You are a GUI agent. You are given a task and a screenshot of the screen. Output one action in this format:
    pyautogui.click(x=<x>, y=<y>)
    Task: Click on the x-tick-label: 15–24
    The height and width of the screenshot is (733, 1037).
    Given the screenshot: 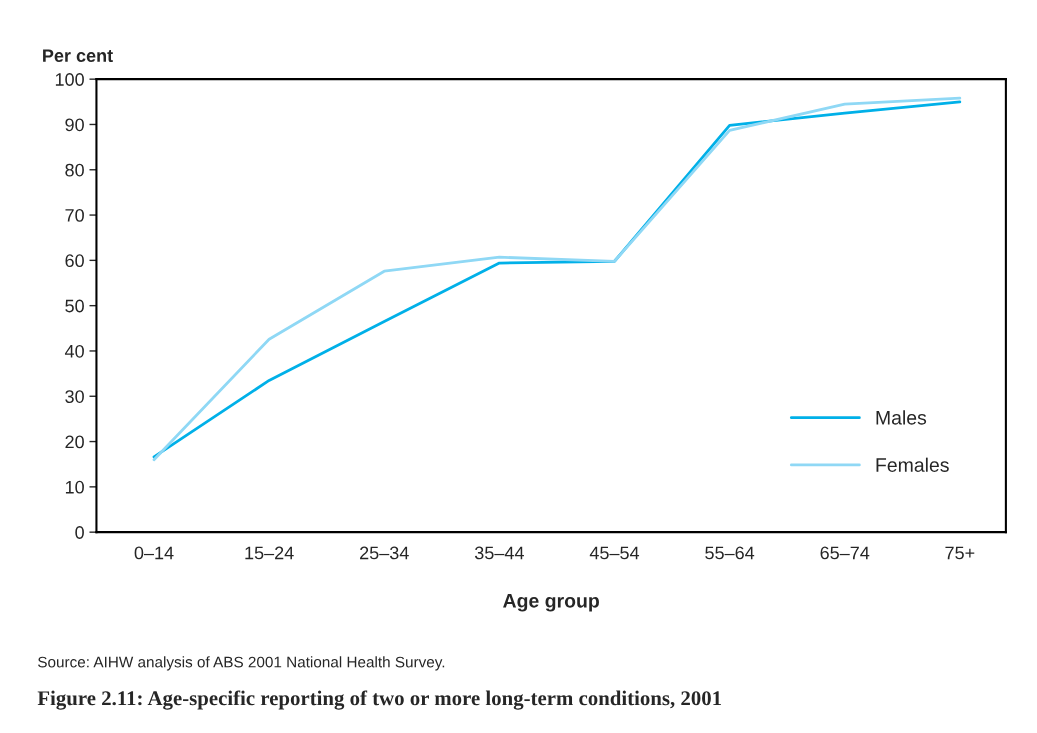 What is the action you would take?
    pyautogui.click(x=269, y=553)
    